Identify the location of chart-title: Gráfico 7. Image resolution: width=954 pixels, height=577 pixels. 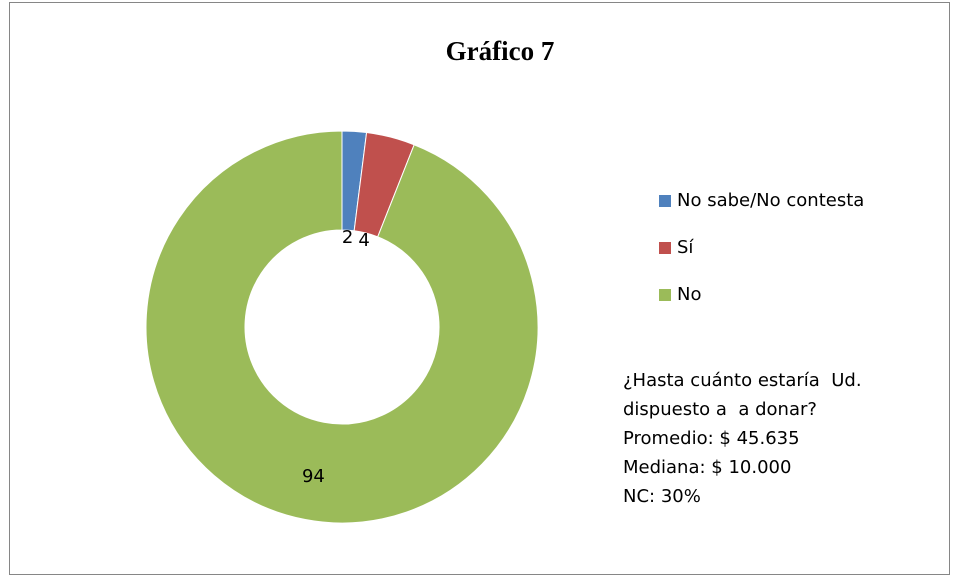
(500, 51).